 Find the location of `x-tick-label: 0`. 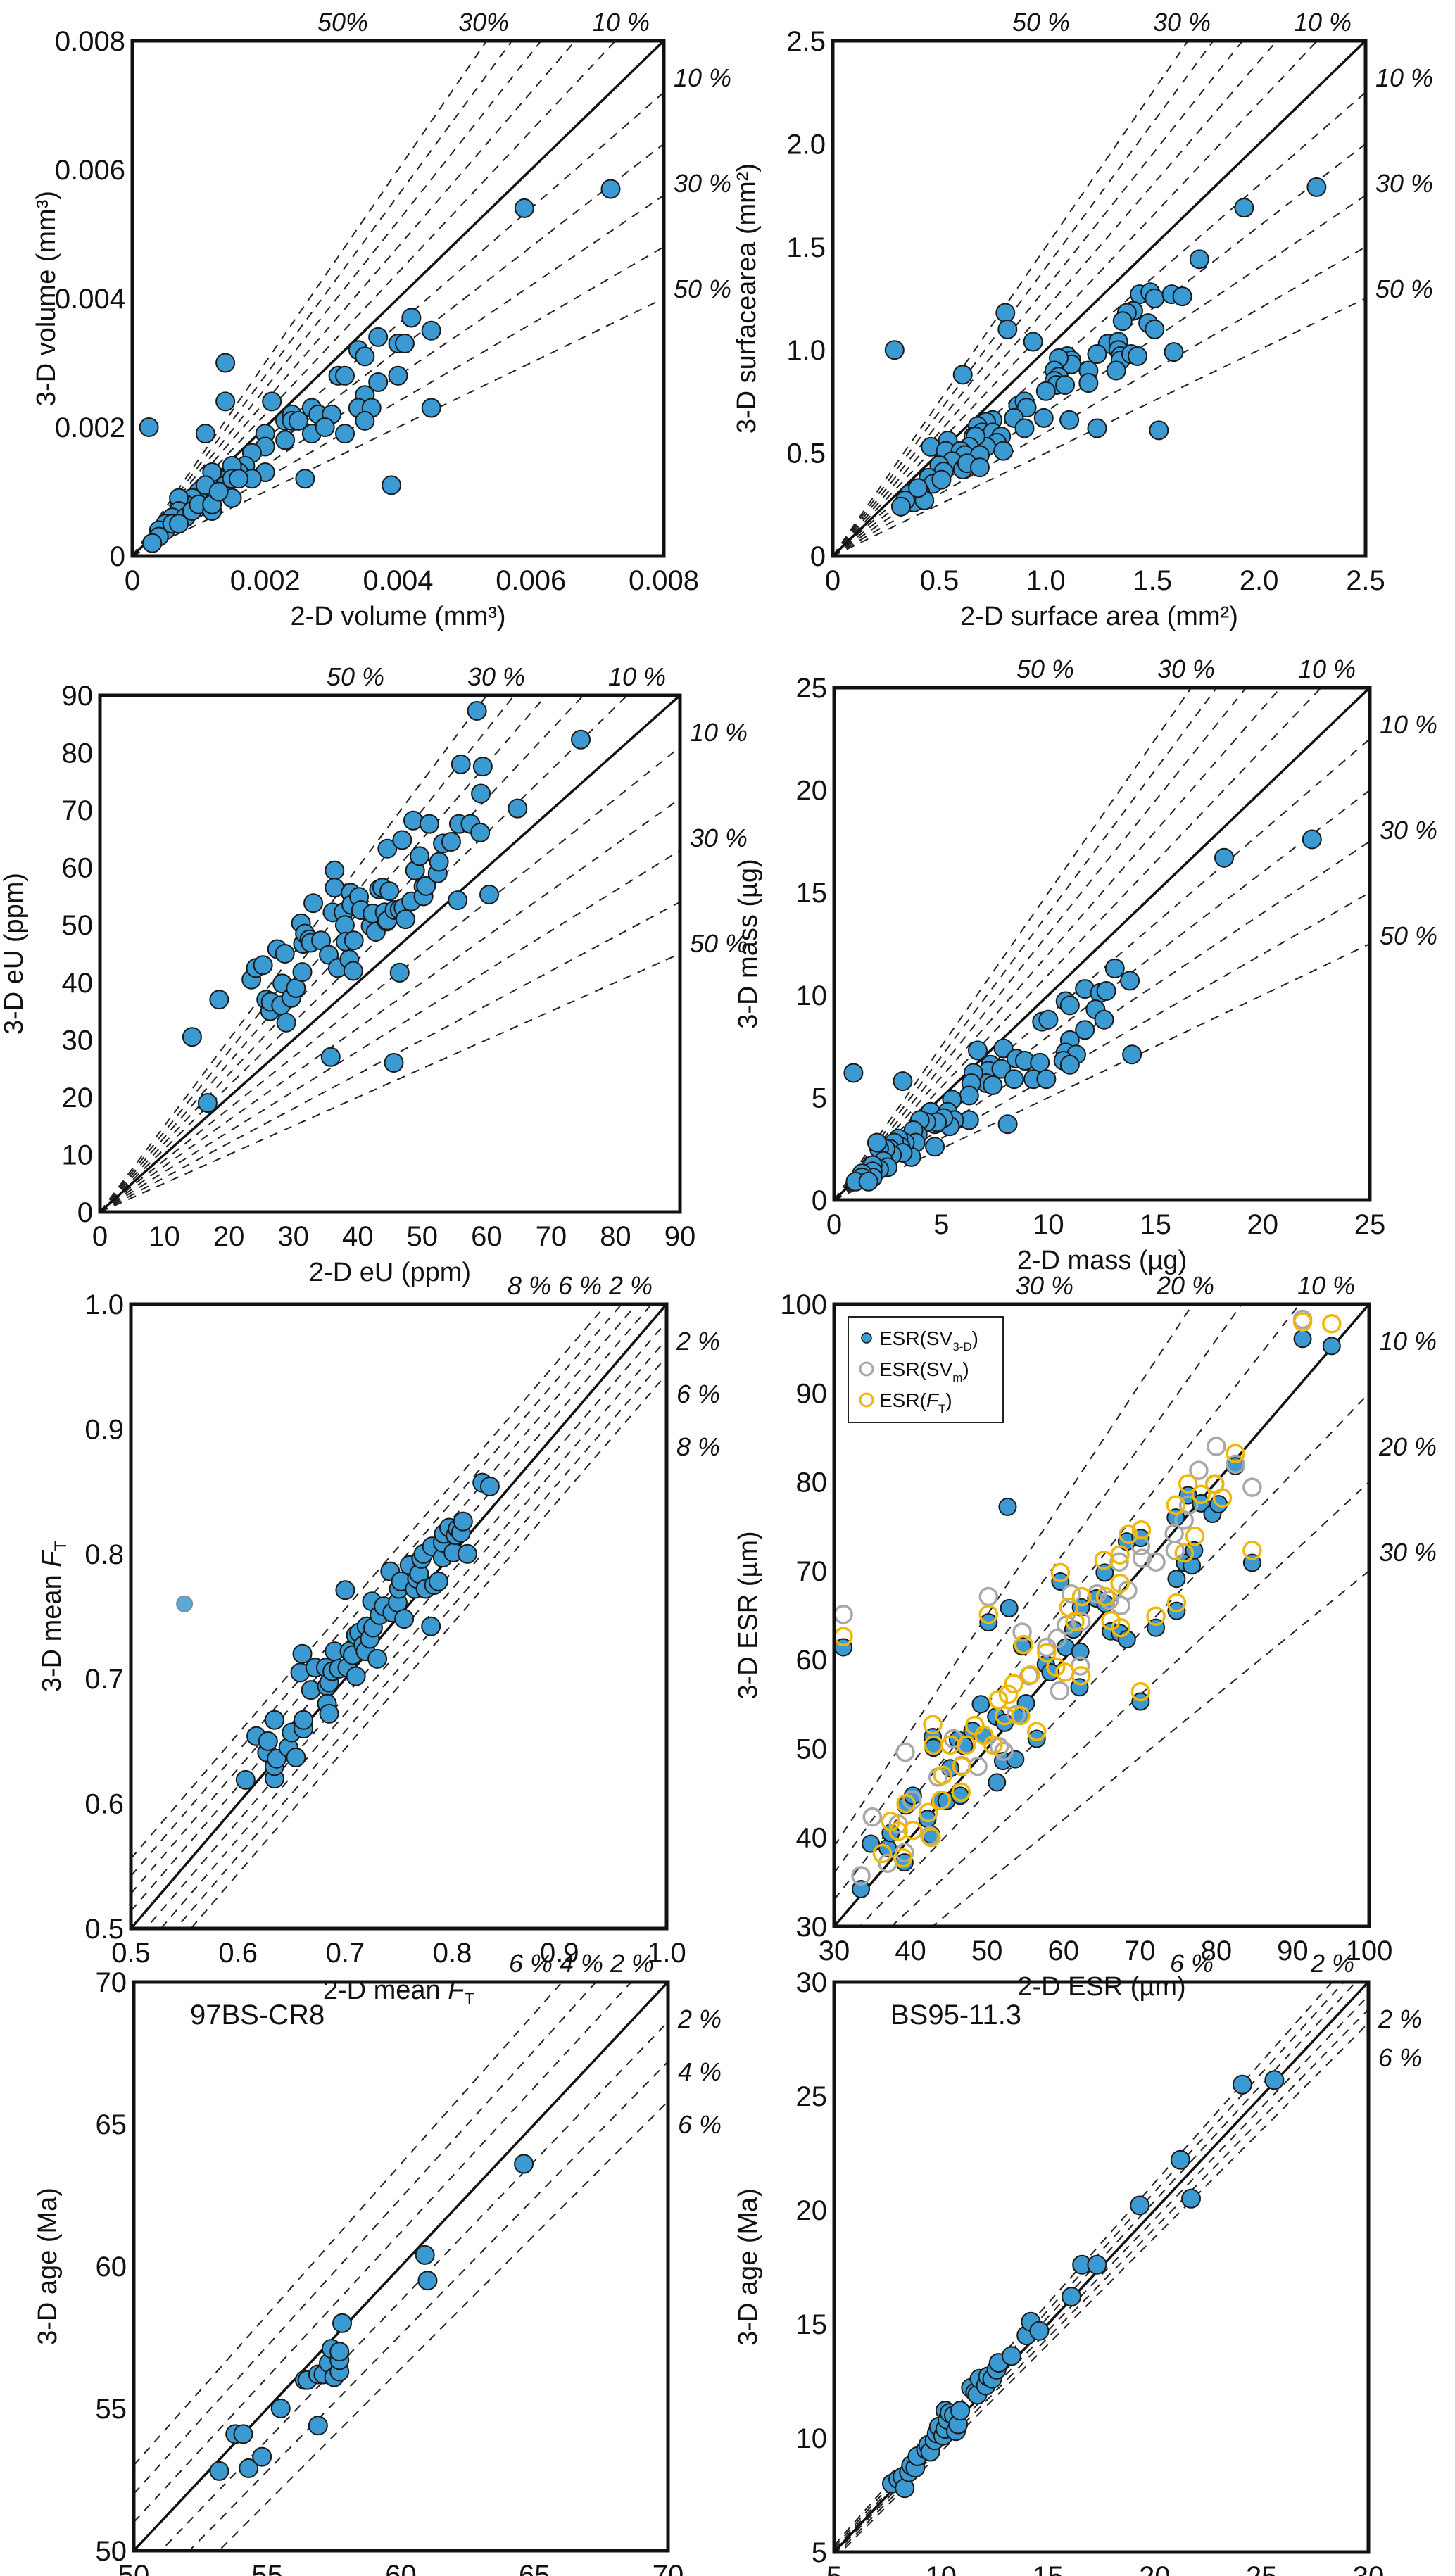

x-tick-label: 0 is located at coordinates (100, 1236).